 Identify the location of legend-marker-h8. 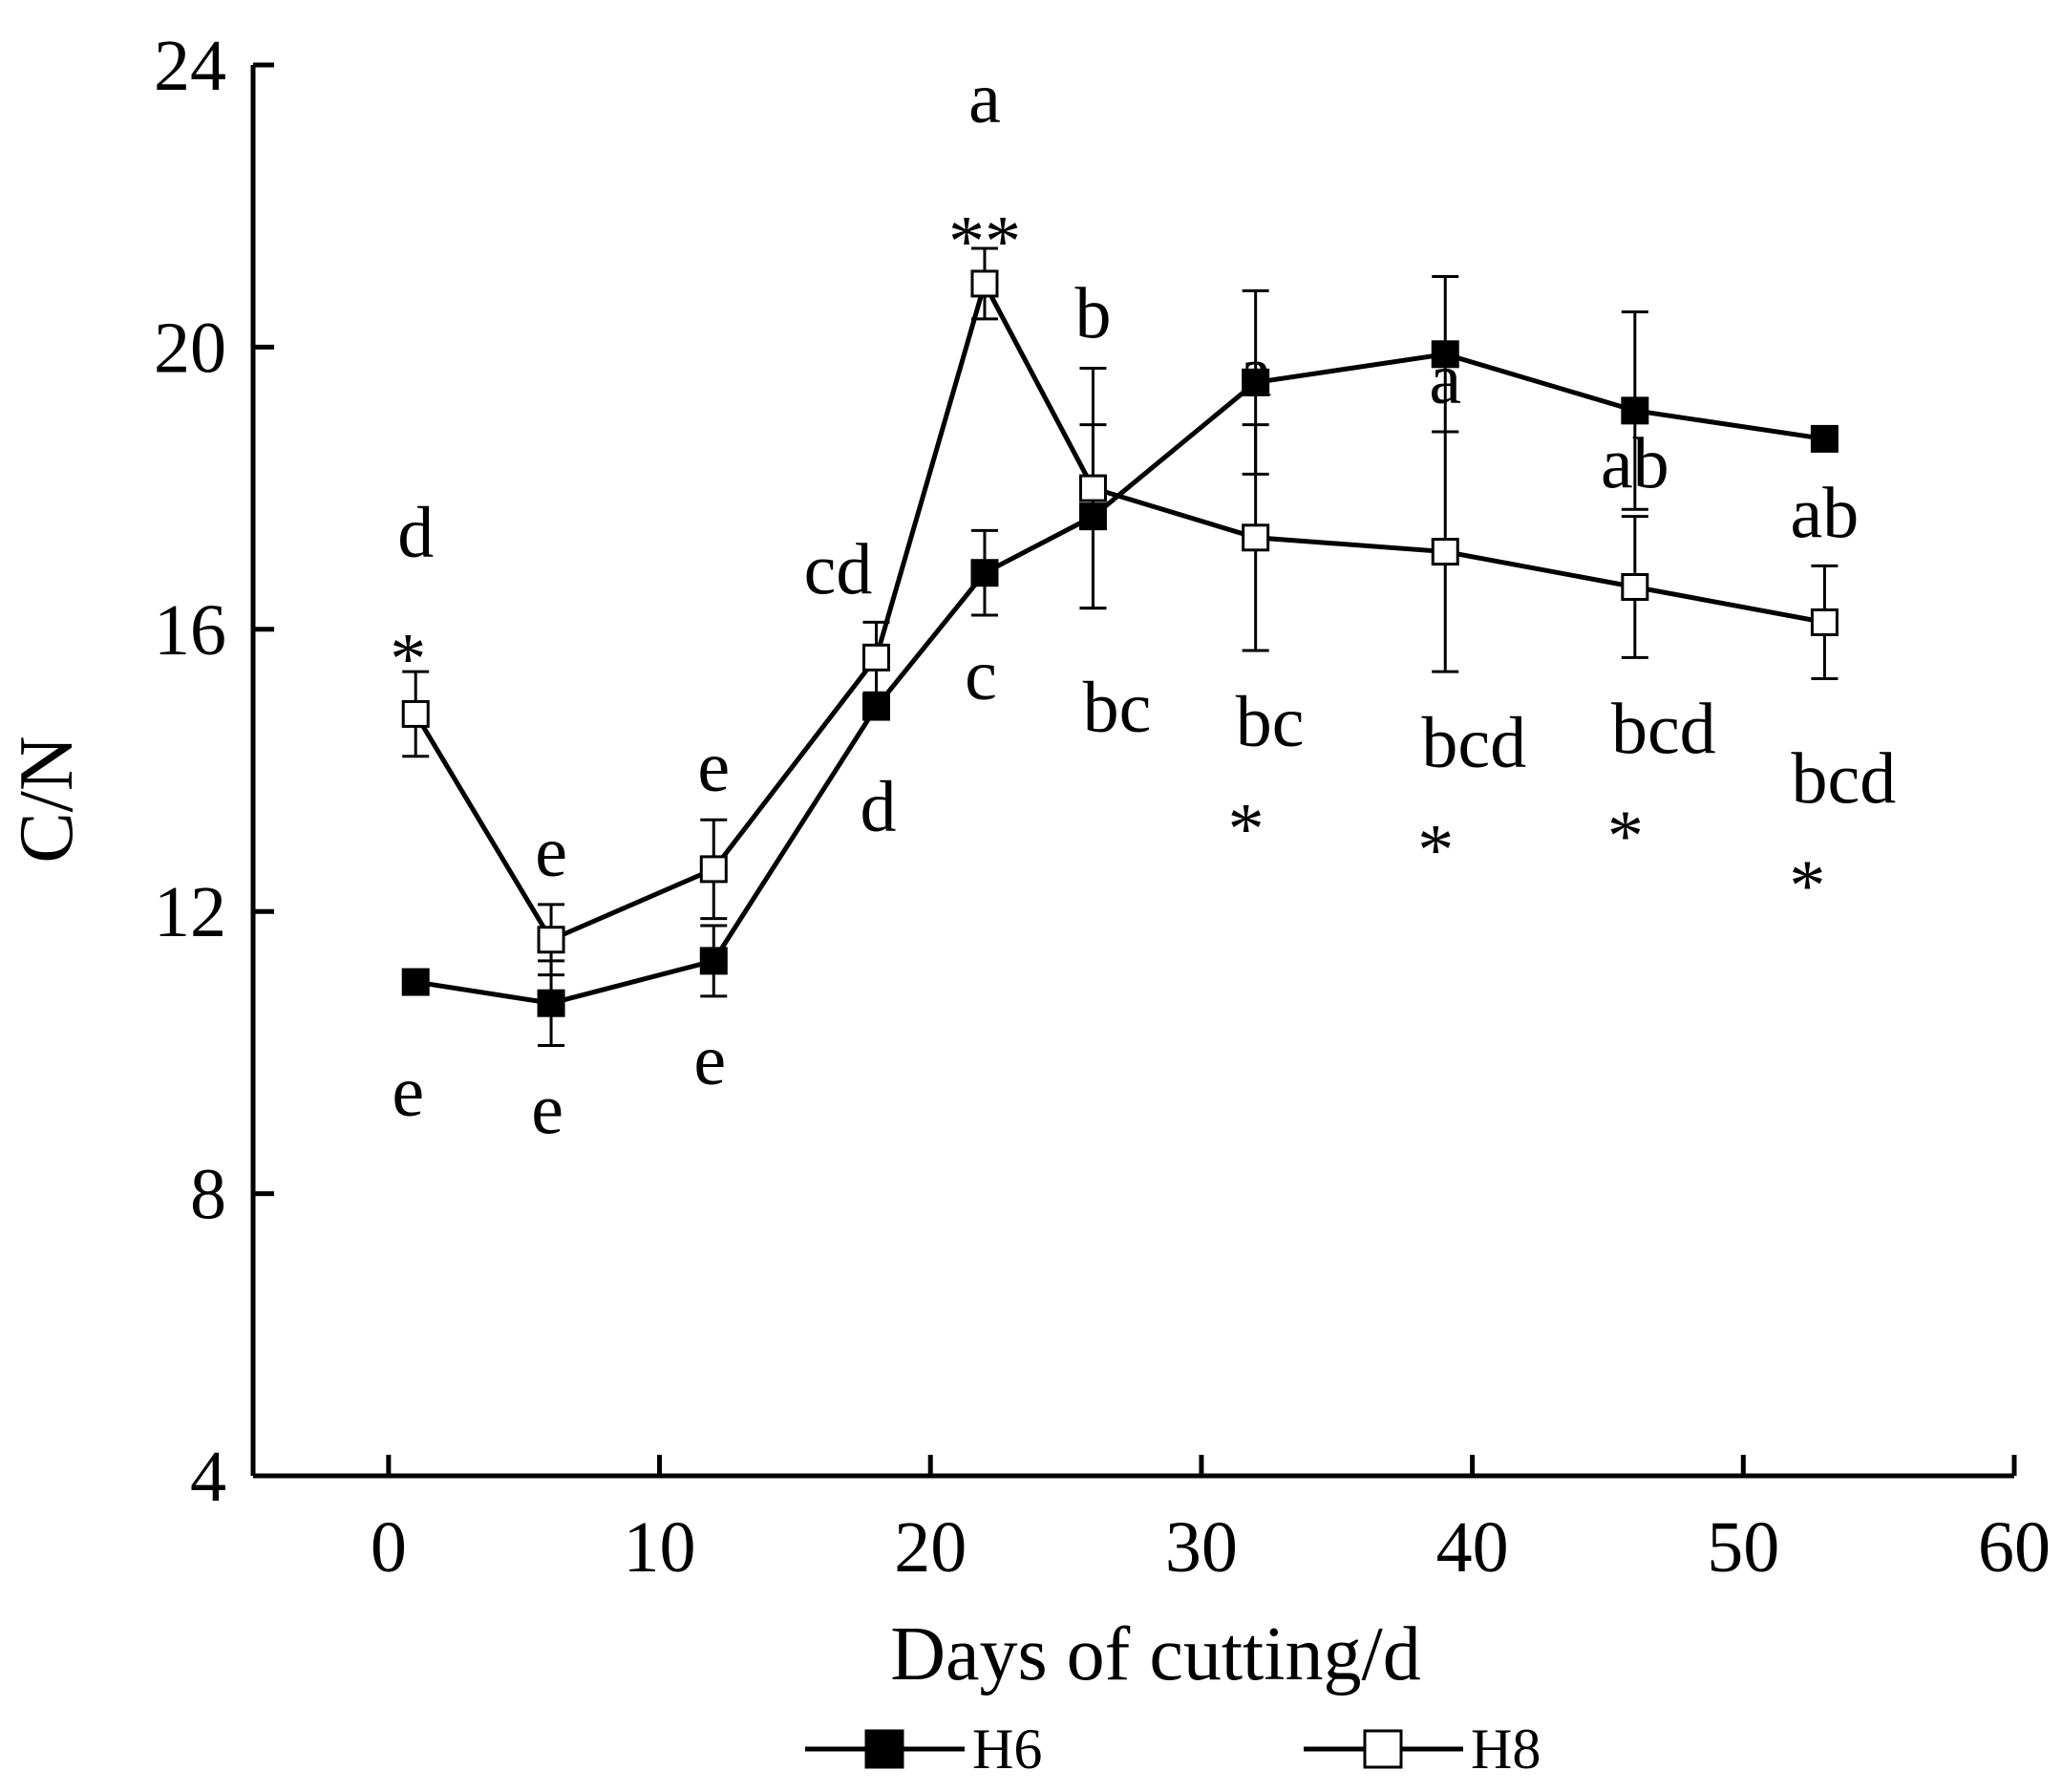
(1383, 1749).